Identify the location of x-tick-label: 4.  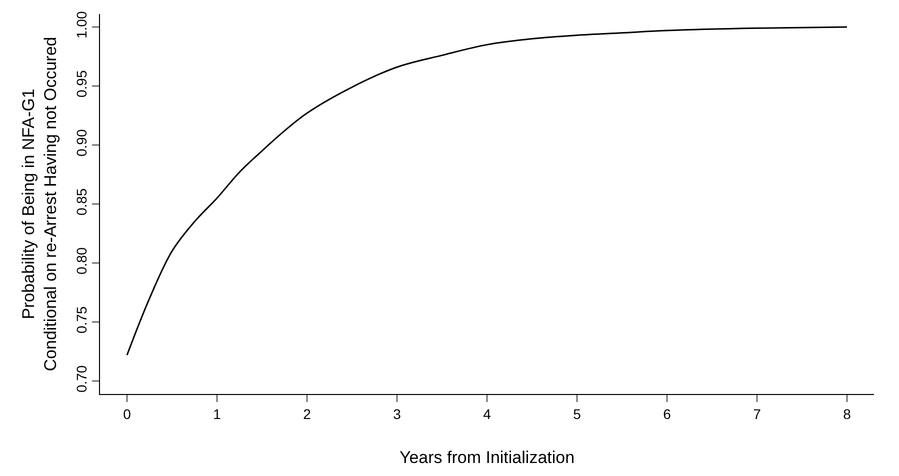
(487, 414).